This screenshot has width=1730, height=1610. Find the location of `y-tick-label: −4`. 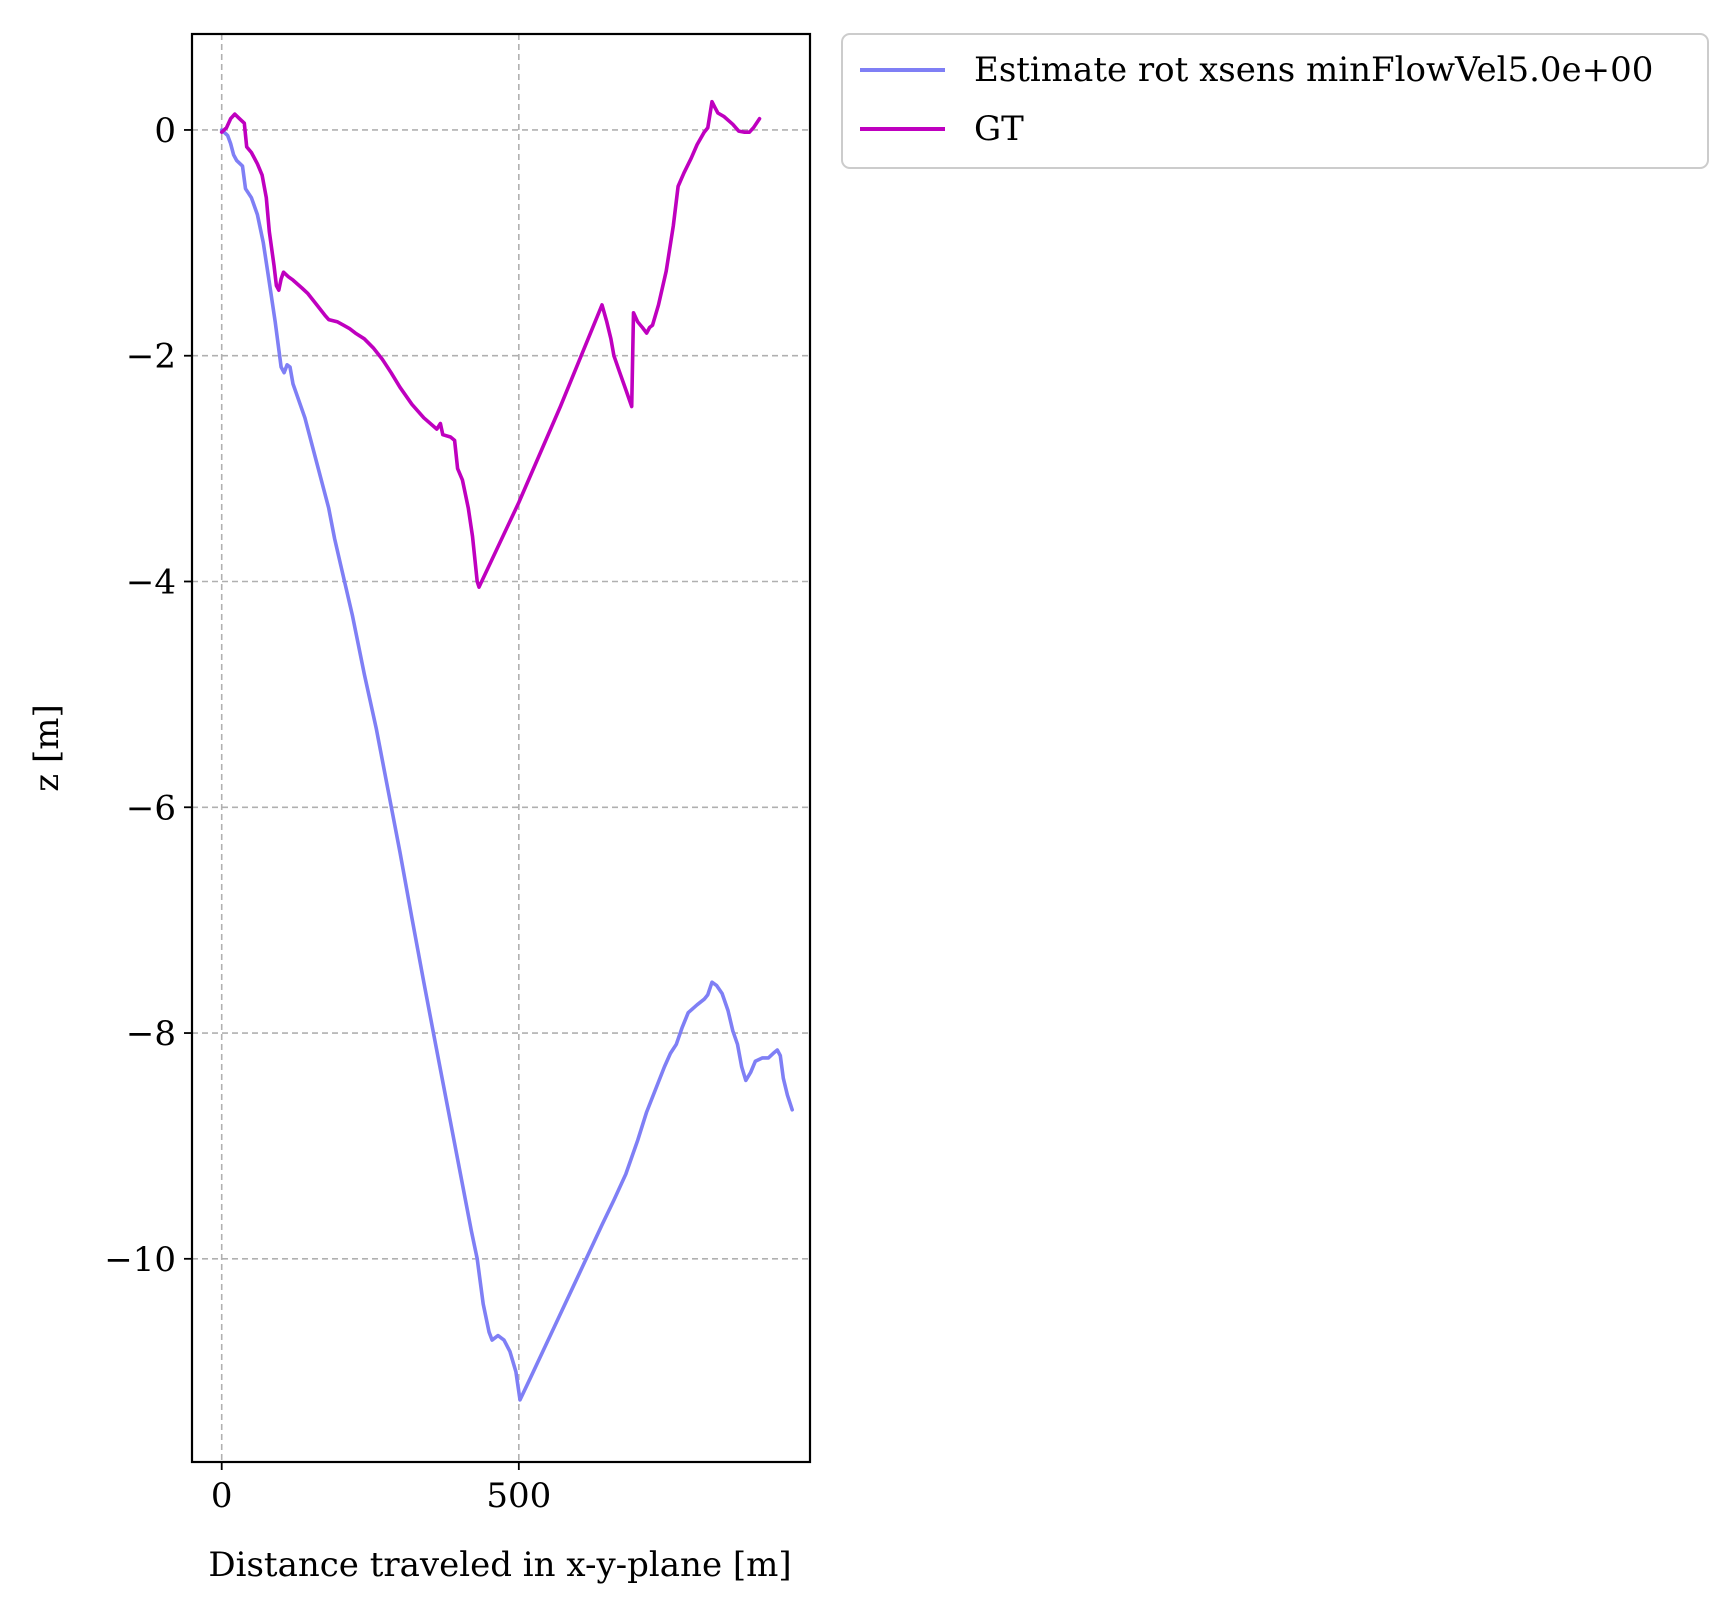

y-tick-label: −4 is located at coordinates (151, 582).